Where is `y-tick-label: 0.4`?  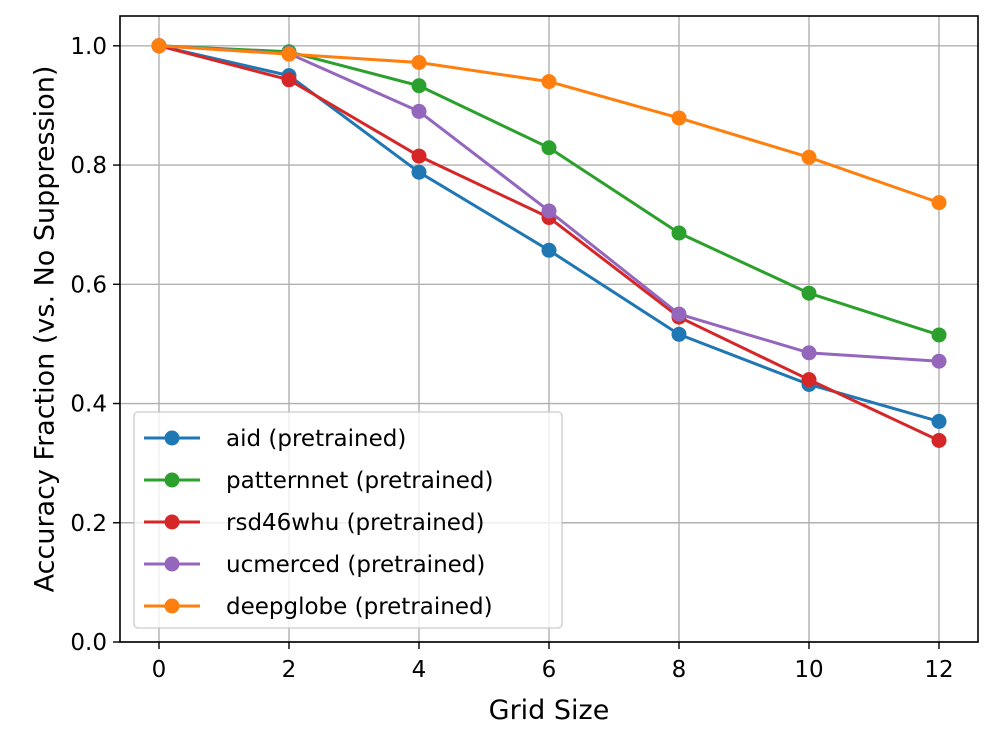
y-tick-label: 0.4 is located at coordinates (88, 405).